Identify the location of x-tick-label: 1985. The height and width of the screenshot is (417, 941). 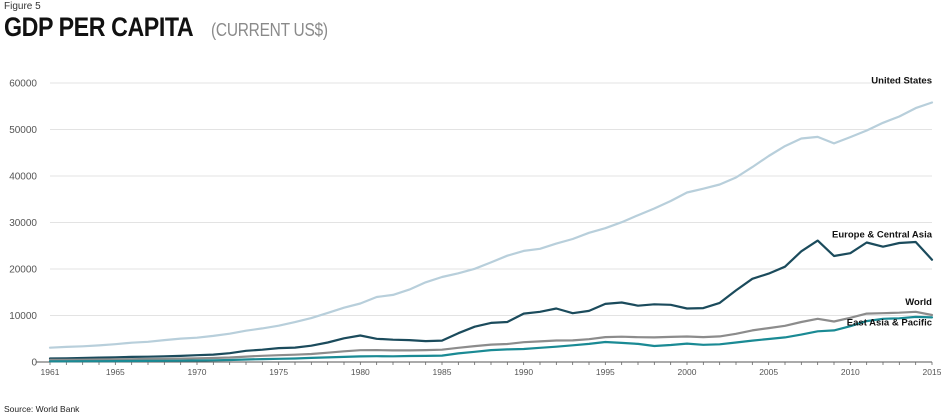
(442, 372).